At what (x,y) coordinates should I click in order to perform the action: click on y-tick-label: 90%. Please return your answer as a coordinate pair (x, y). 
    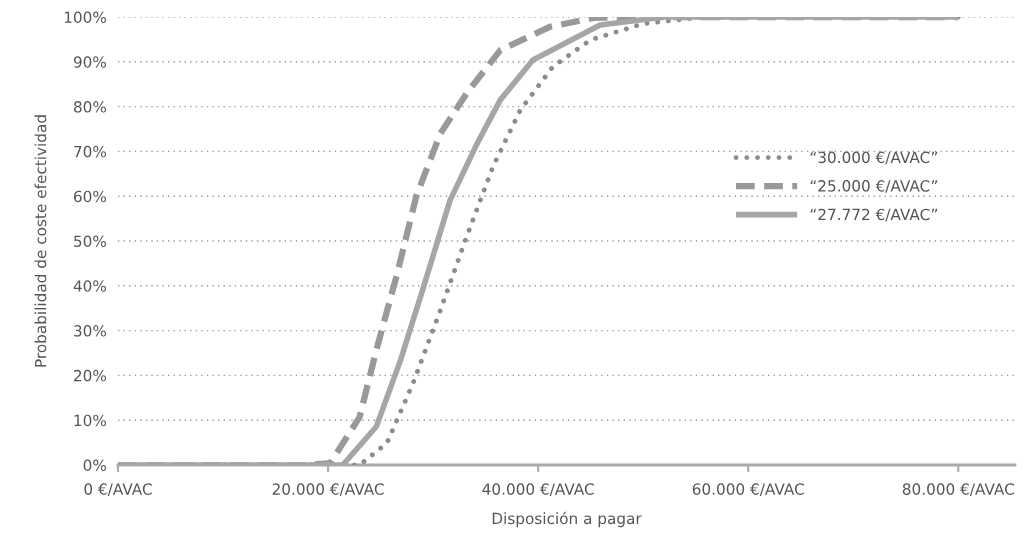
    Looking at the image, I should click on (90, 62).